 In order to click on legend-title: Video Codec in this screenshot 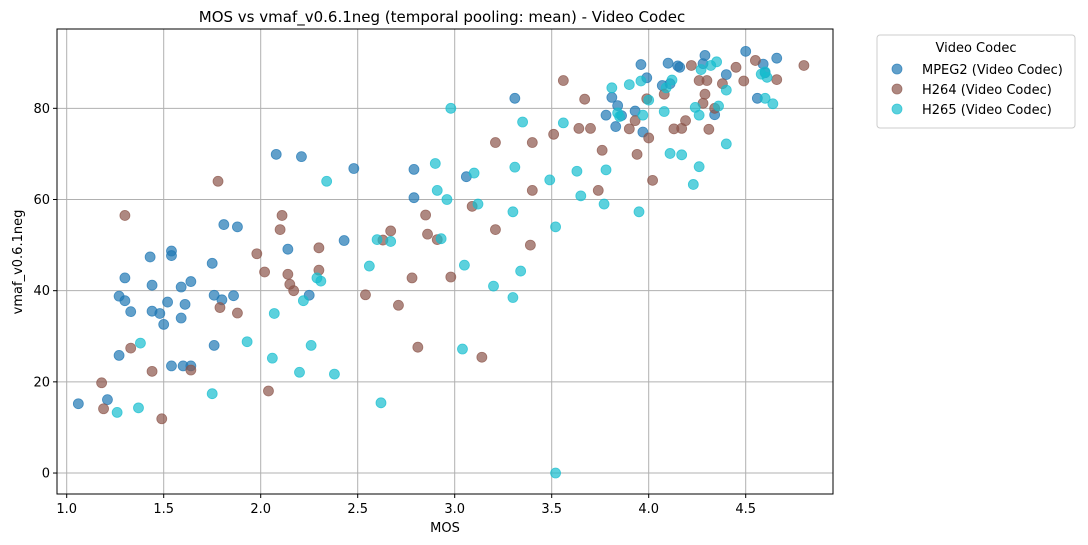, I will do `click(976, 48)`.